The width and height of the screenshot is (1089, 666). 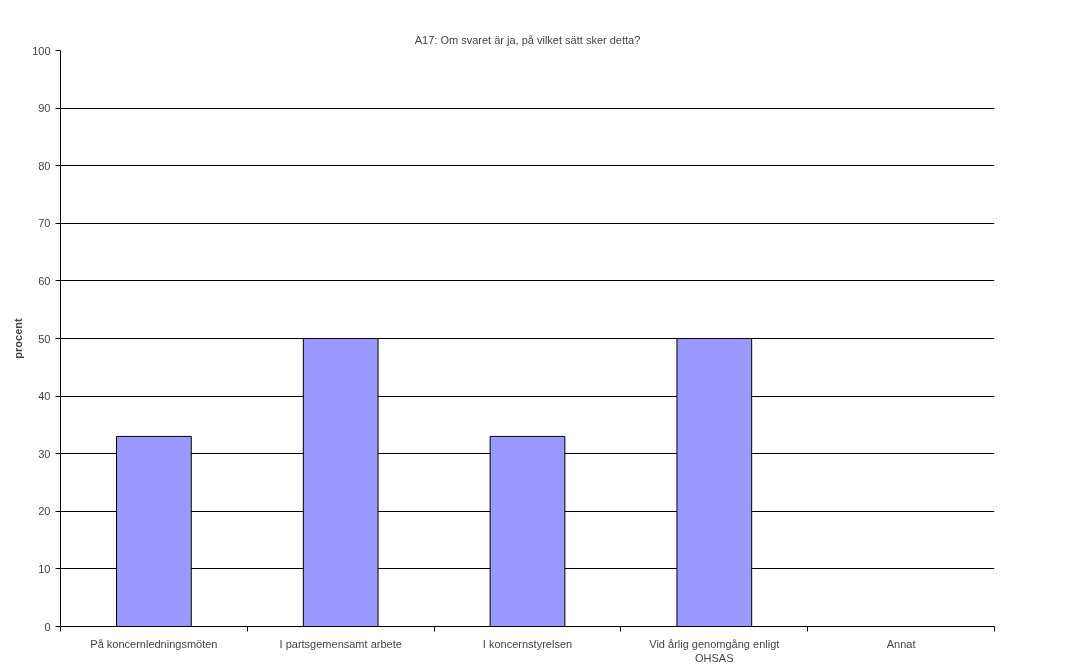 I want to click on x-tick-label: Annat, so click(x=901, y=643).